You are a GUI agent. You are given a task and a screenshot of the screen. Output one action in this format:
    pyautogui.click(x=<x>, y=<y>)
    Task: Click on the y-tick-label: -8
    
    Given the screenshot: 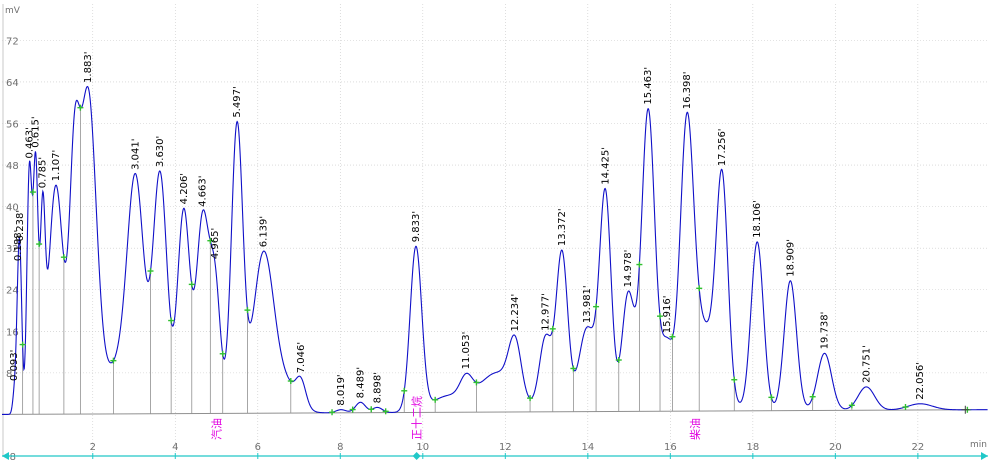 What is the action you would take?
    pyautogui.click(x=11, y=457)
    